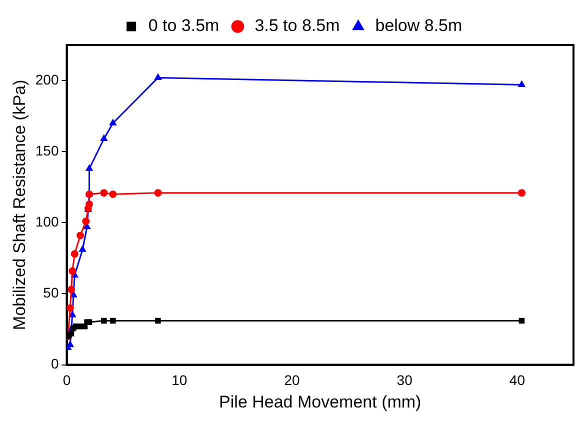 This screenshot has height=421, width=587. I want to click on x-tick-label: 30, so click(404, 380).